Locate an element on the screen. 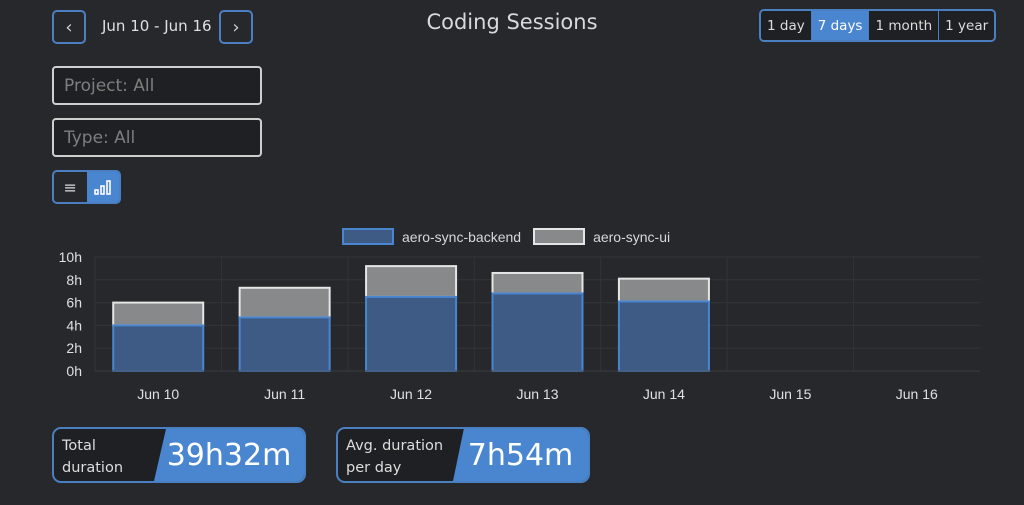 The width and height of the screenshot is (1024, 505). x-tick-label: Jun 10 is located at coordinates (158, 394).